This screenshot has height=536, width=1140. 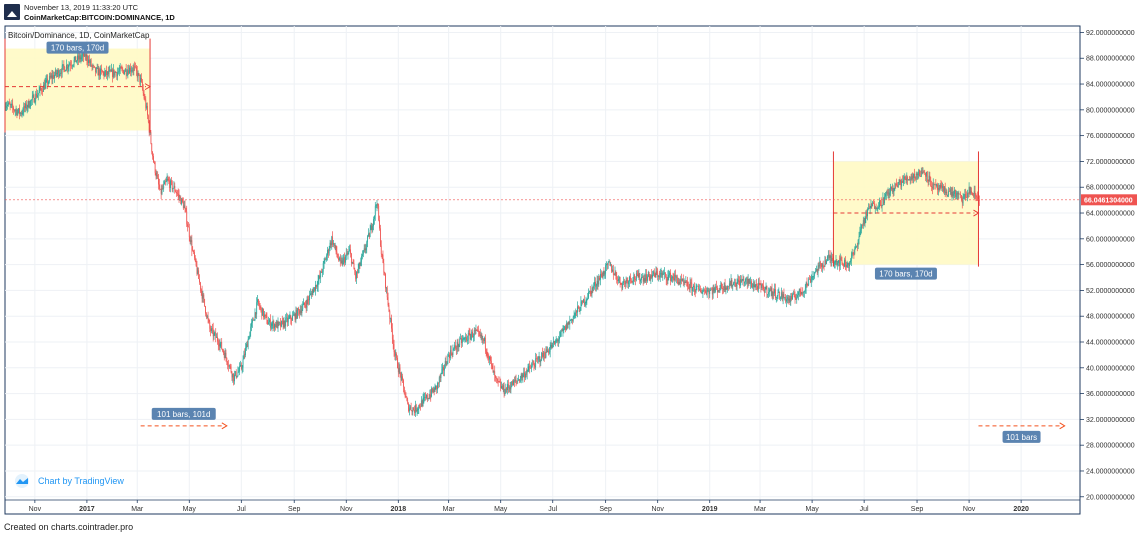 I want to click on watermark: Chart by TradingView, so click(x=69, y=481).